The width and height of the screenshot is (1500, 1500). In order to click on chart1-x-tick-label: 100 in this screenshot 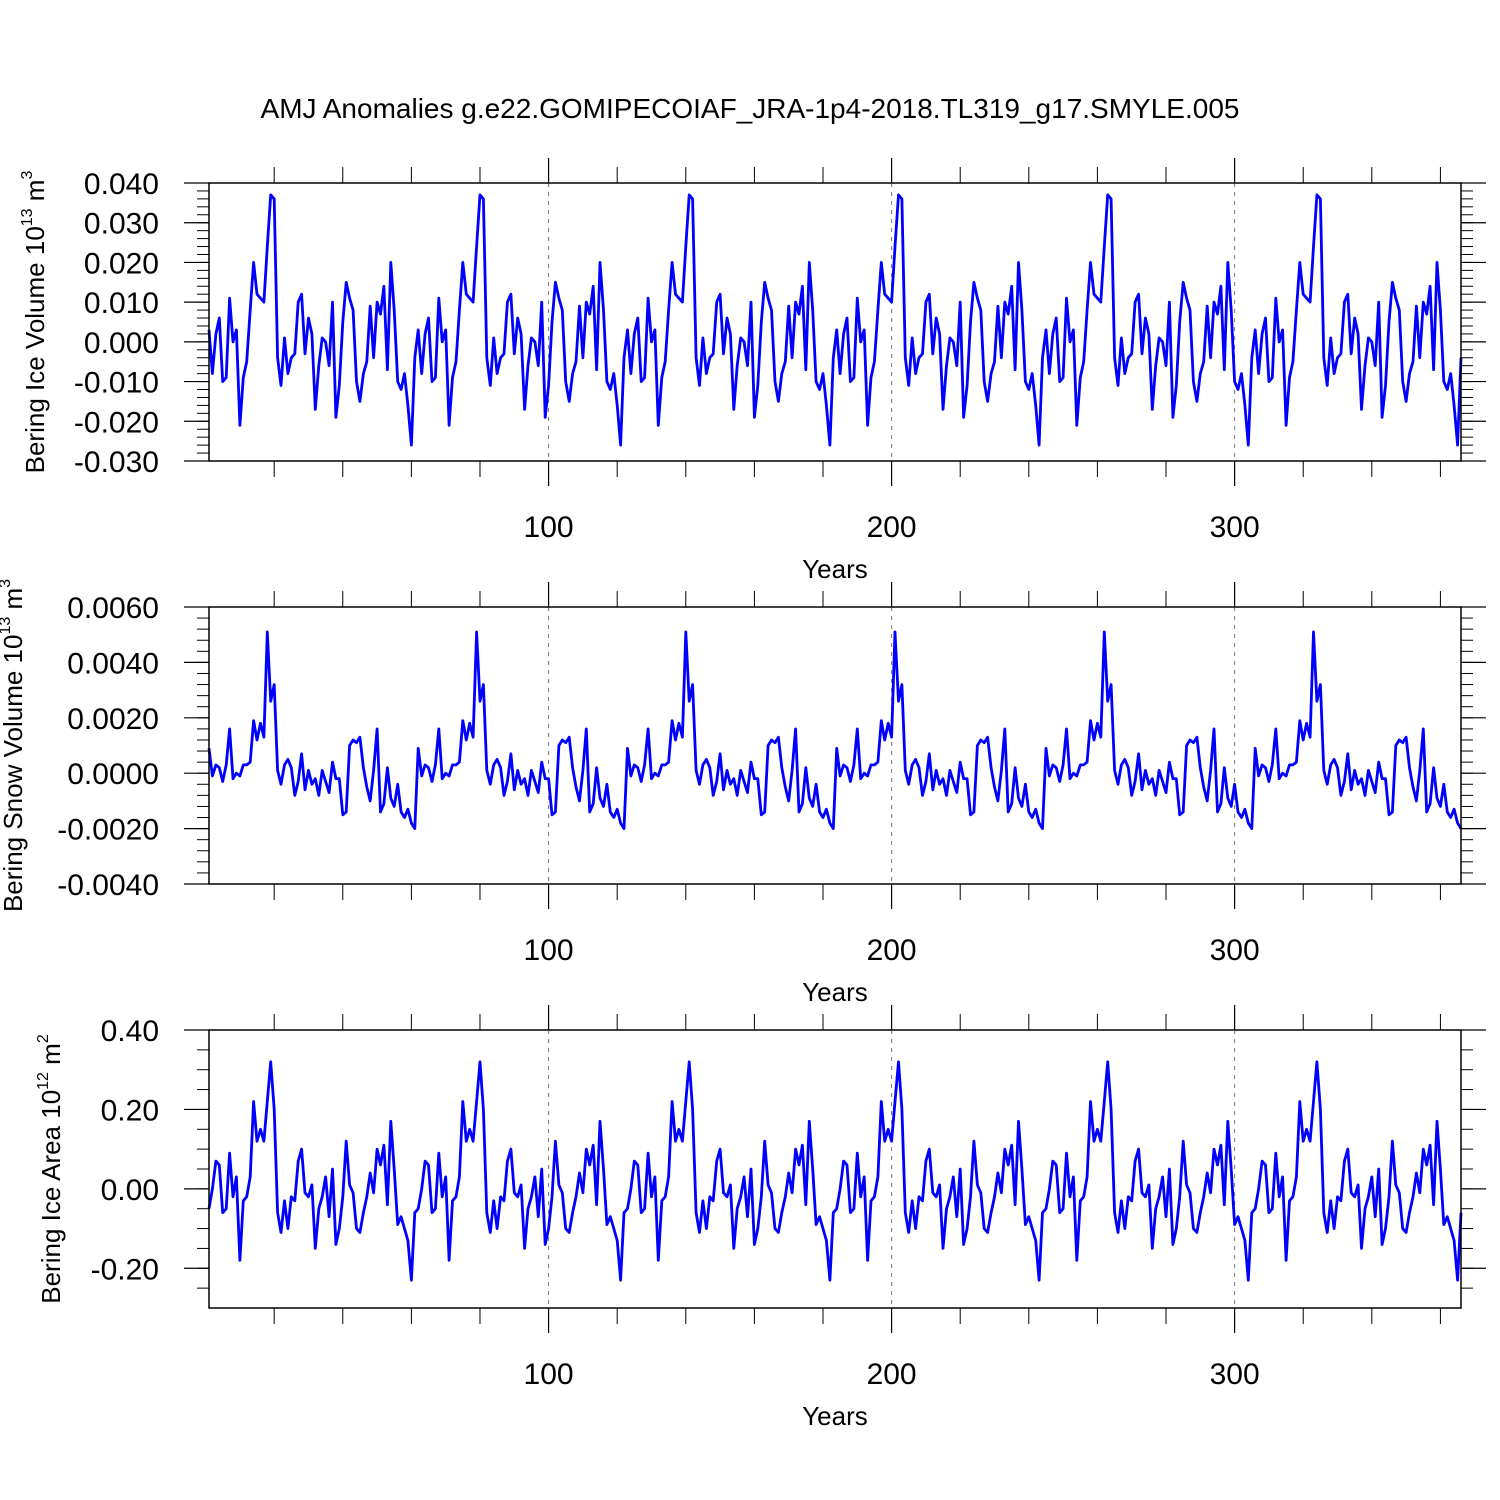, I will do `click(549, 527)`.